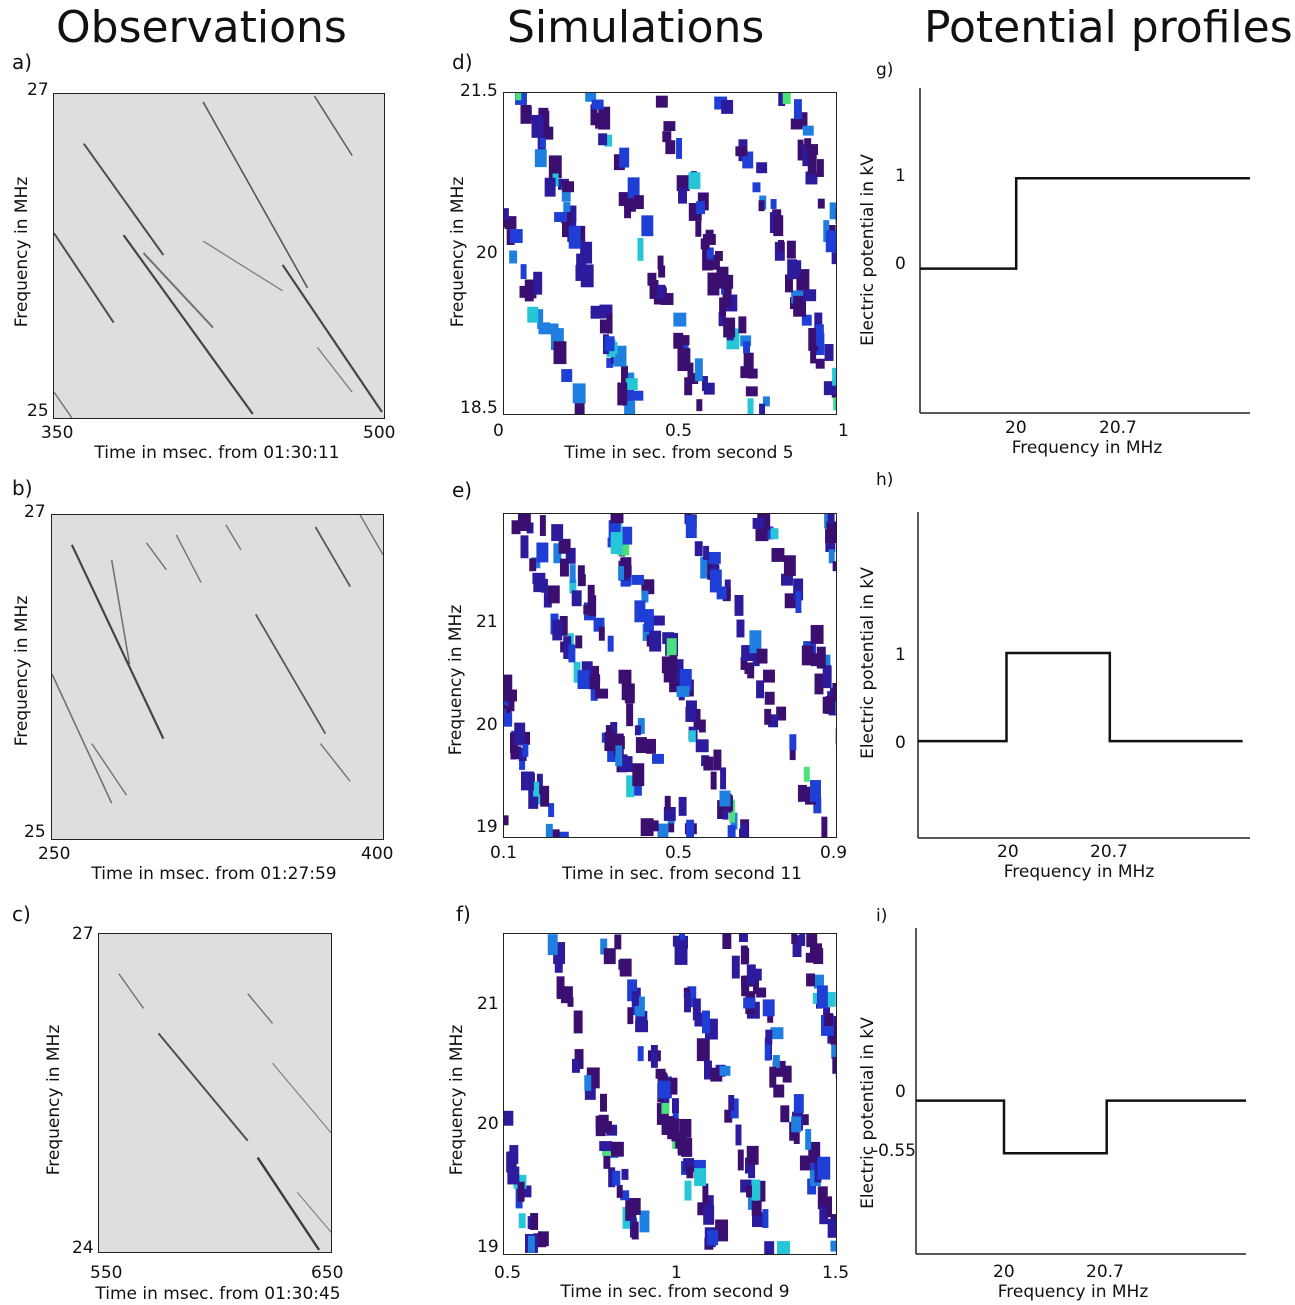 Image resolution: width=1295 pixels, height=1305 pixels. Describe the element at coordinates (1085, 223) in the screenshot. I see `g-potential-line` at that location.